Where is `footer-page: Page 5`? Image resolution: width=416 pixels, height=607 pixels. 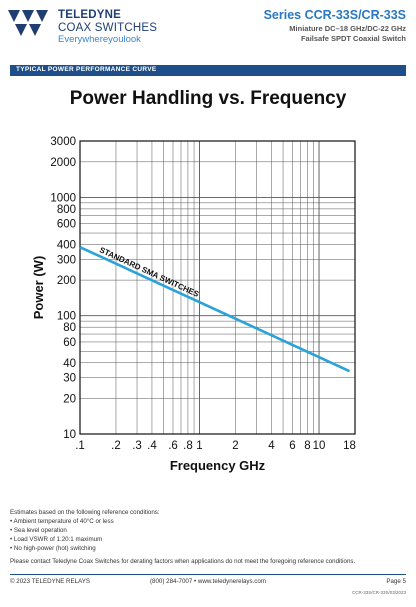
footer-page: Page 5 is located at coordinates (396, 581).